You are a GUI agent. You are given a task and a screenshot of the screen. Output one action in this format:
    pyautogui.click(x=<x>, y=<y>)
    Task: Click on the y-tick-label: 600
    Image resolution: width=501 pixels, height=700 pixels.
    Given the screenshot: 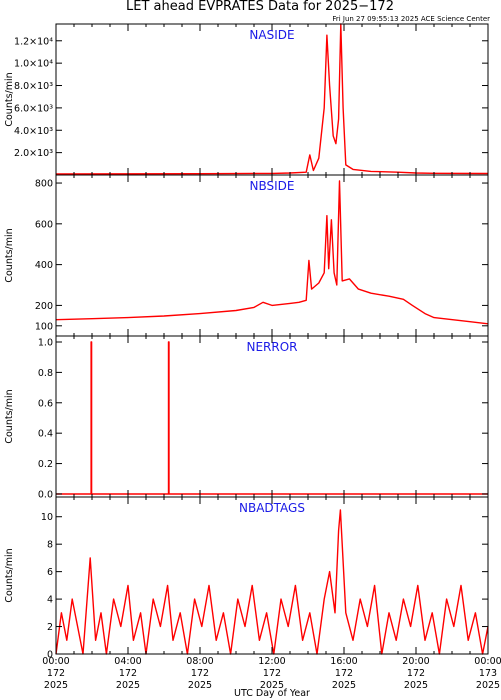 What is the action you would take?
    pyautogui.click(x=44, y=224)
    